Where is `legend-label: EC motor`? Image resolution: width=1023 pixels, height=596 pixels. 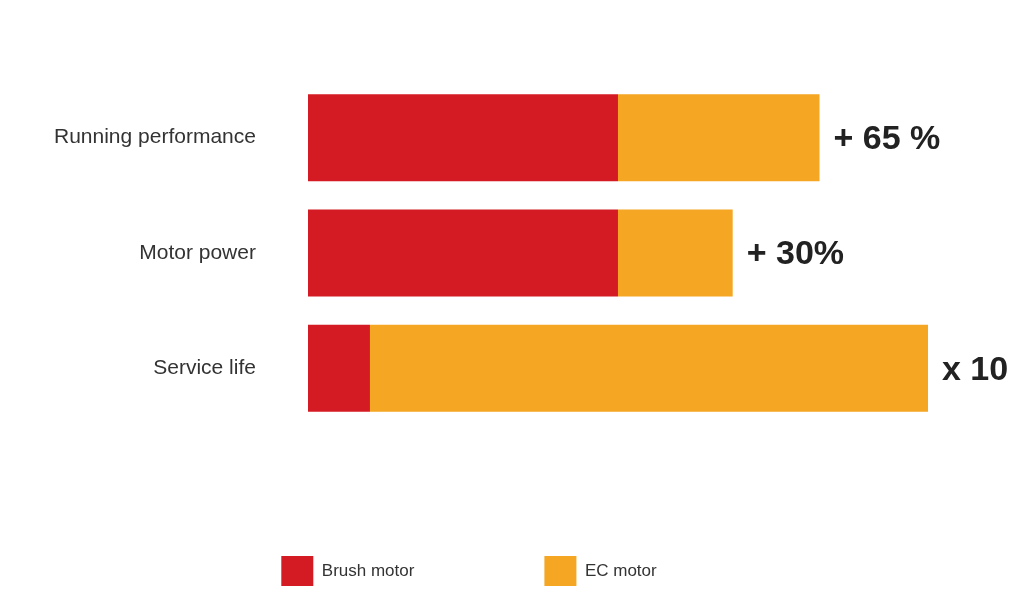
legend-label: EC motor is located at coordinates (621, 570).